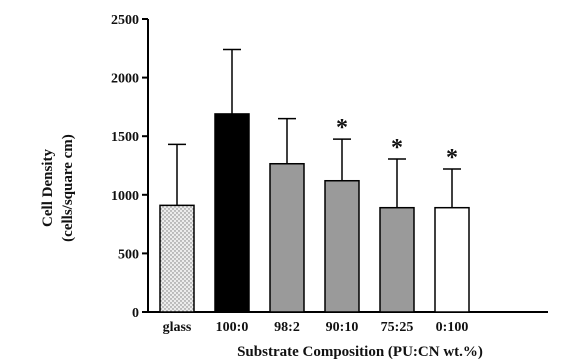 Image resolution: width=564 pixels, height=363 pixels. I want to click on bar-0:100, so click(452, 259).